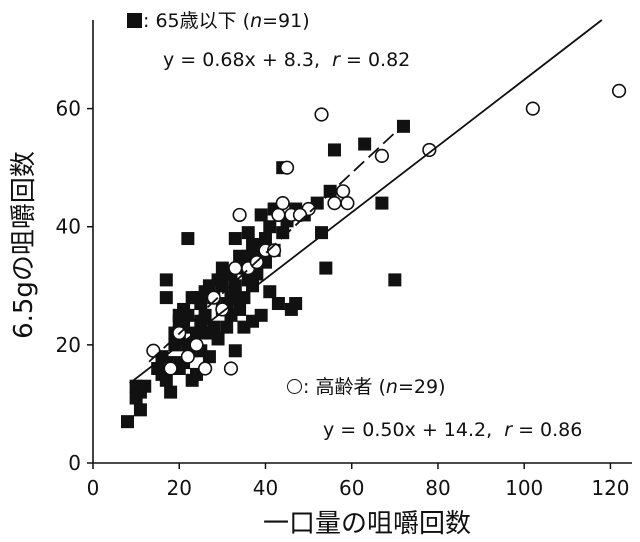  I want to click on y-tick-label: 60, so click(68, 109).